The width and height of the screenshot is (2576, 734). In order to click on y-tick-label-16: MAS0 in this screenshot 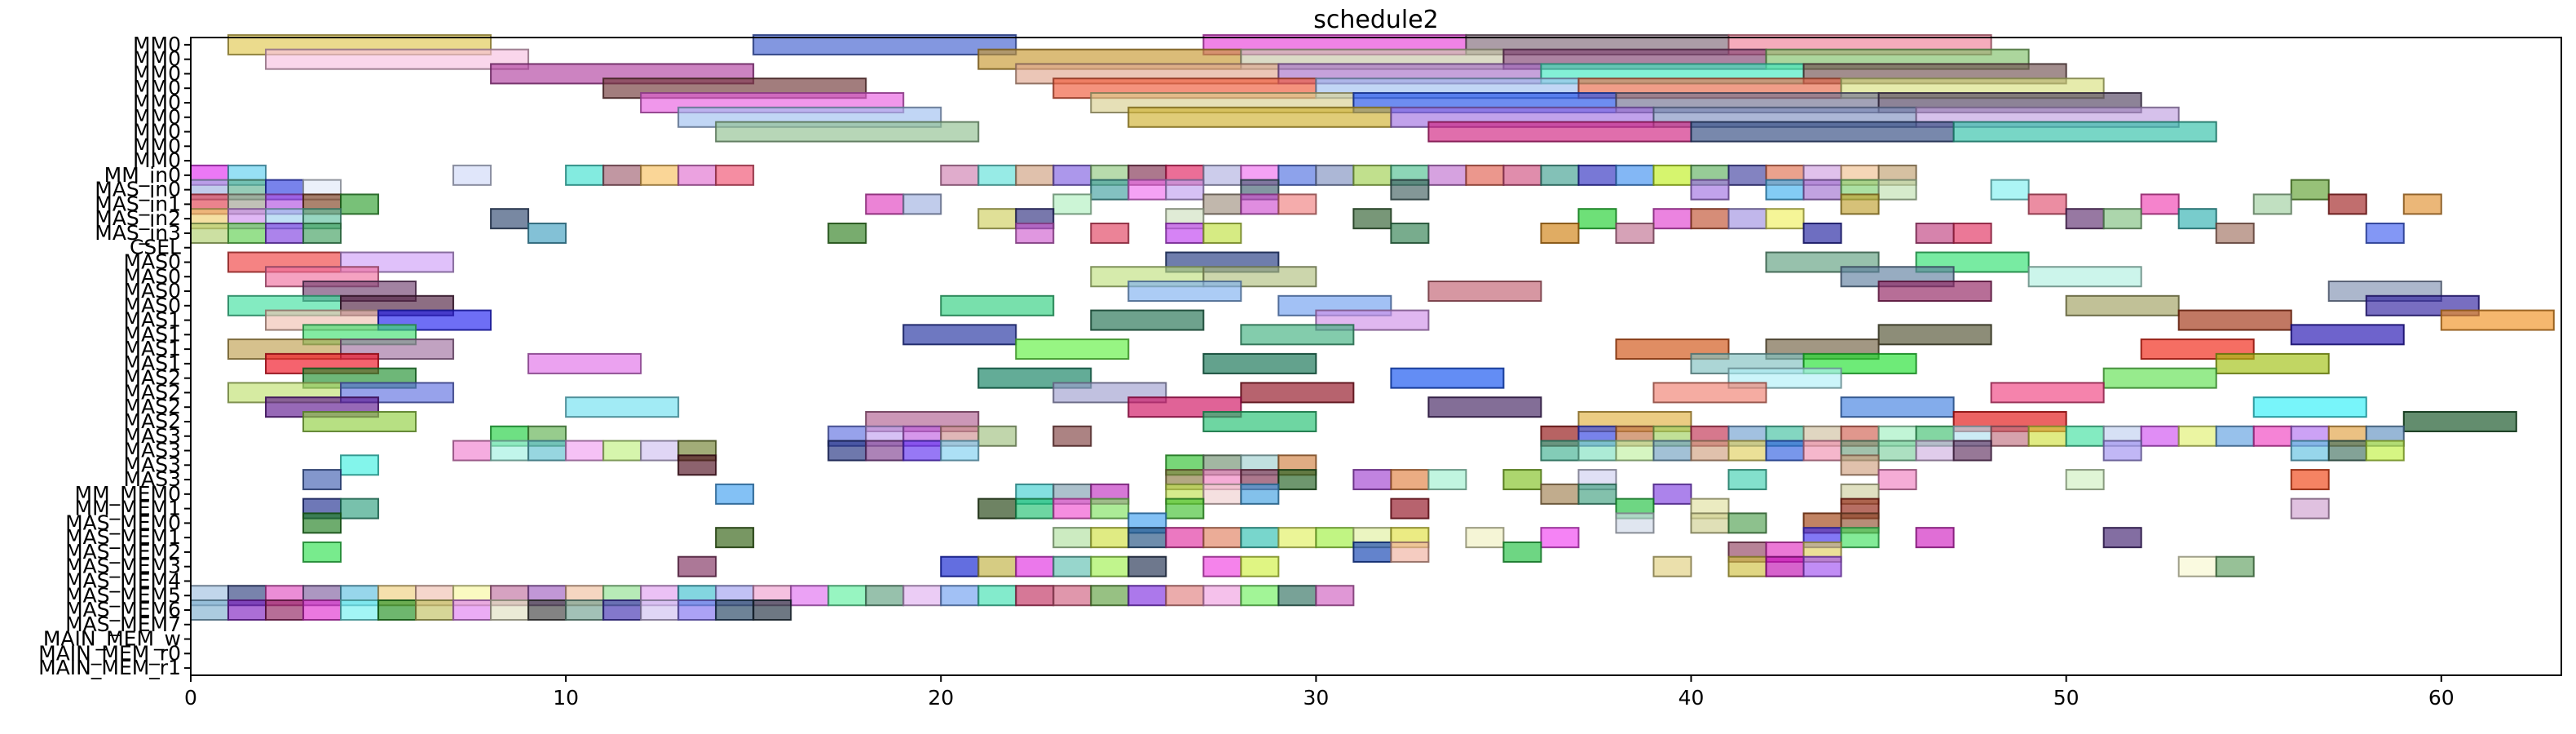, I will do `click(152, 276)`.